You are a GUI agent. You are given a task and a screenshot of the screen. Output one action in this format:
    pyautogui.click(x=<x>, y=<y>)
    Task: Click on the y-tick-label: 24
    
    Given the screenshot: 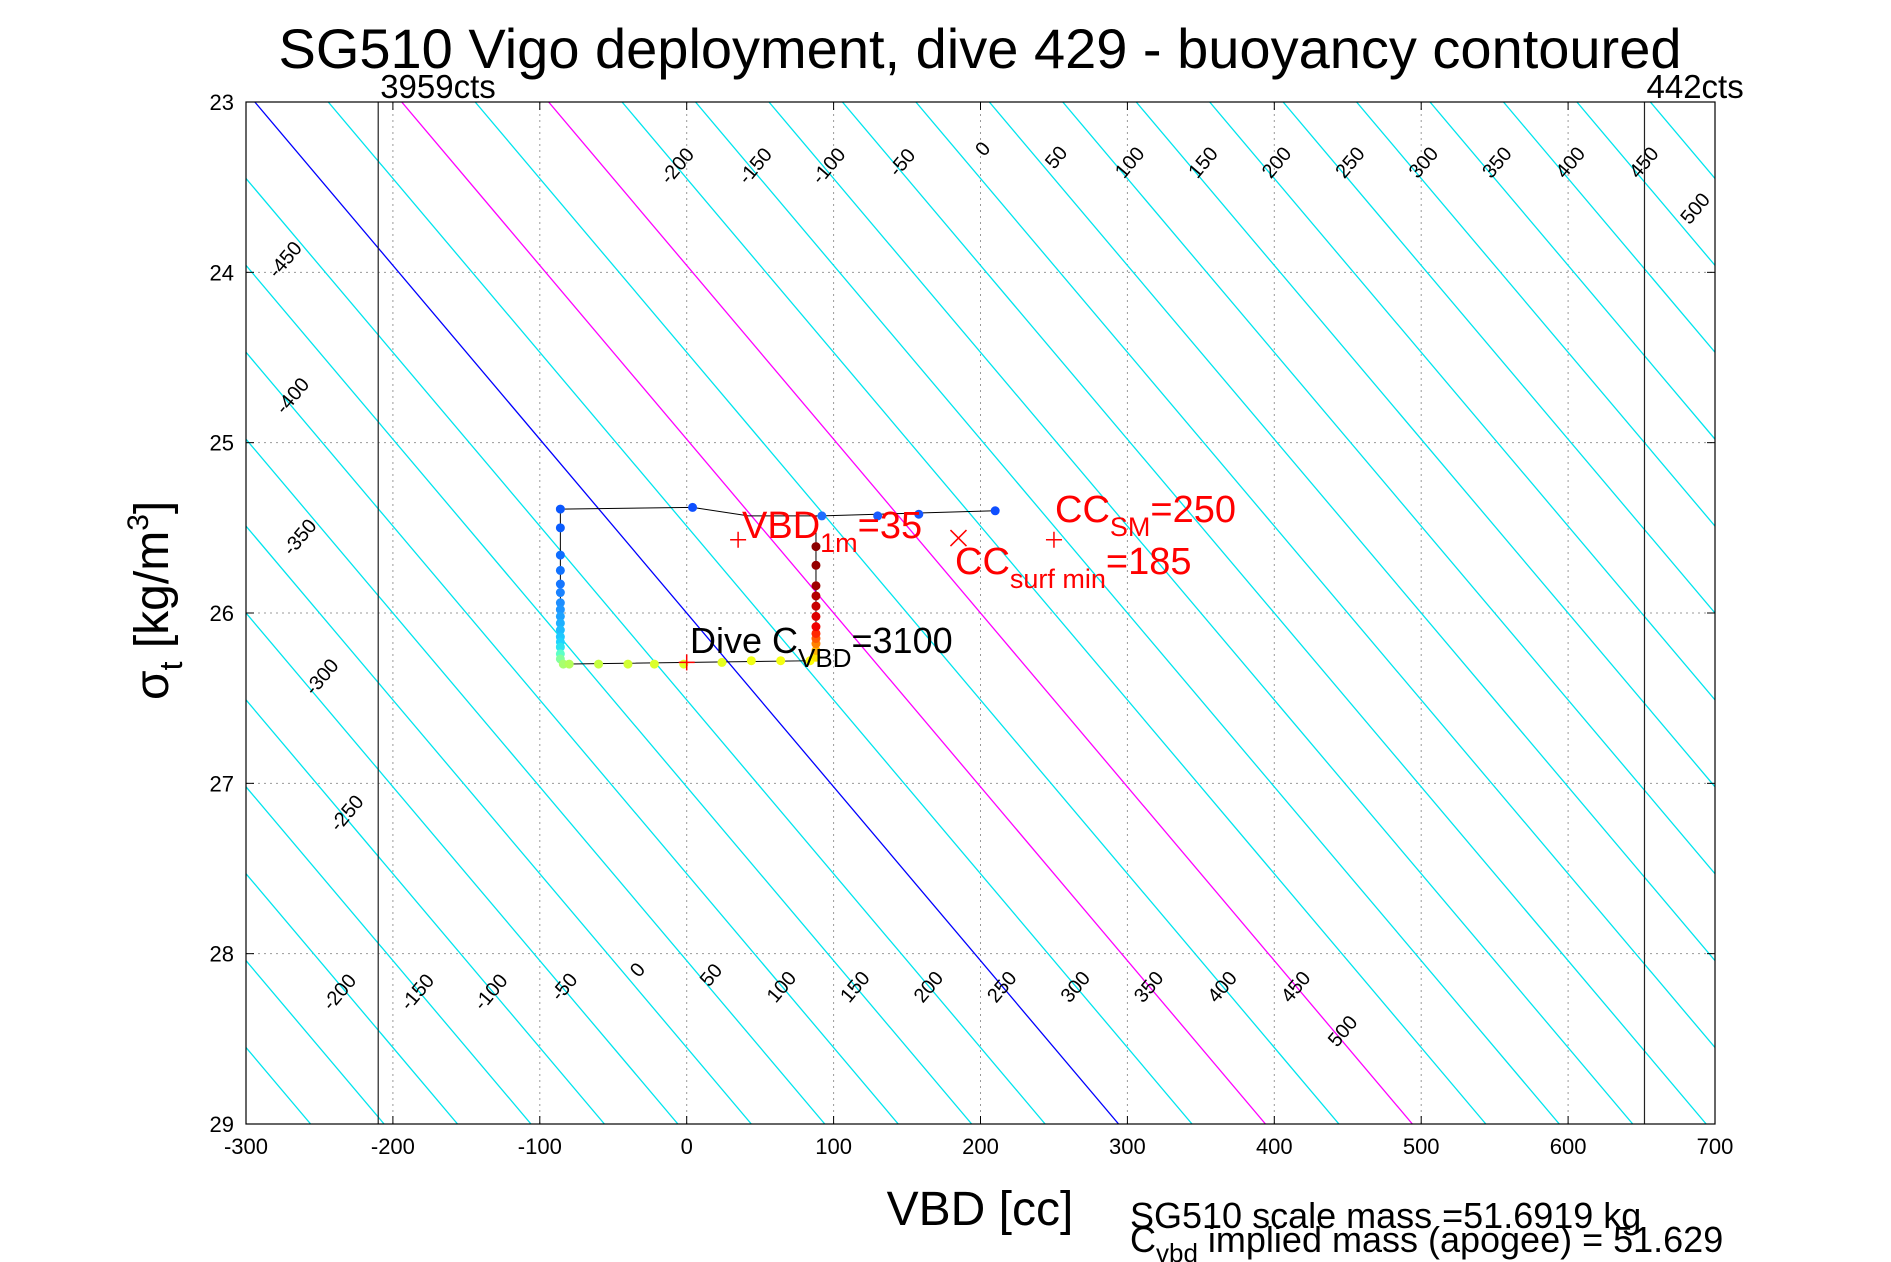 What is the action you would take?
    pyautogui.click(x=222, y=272)
    